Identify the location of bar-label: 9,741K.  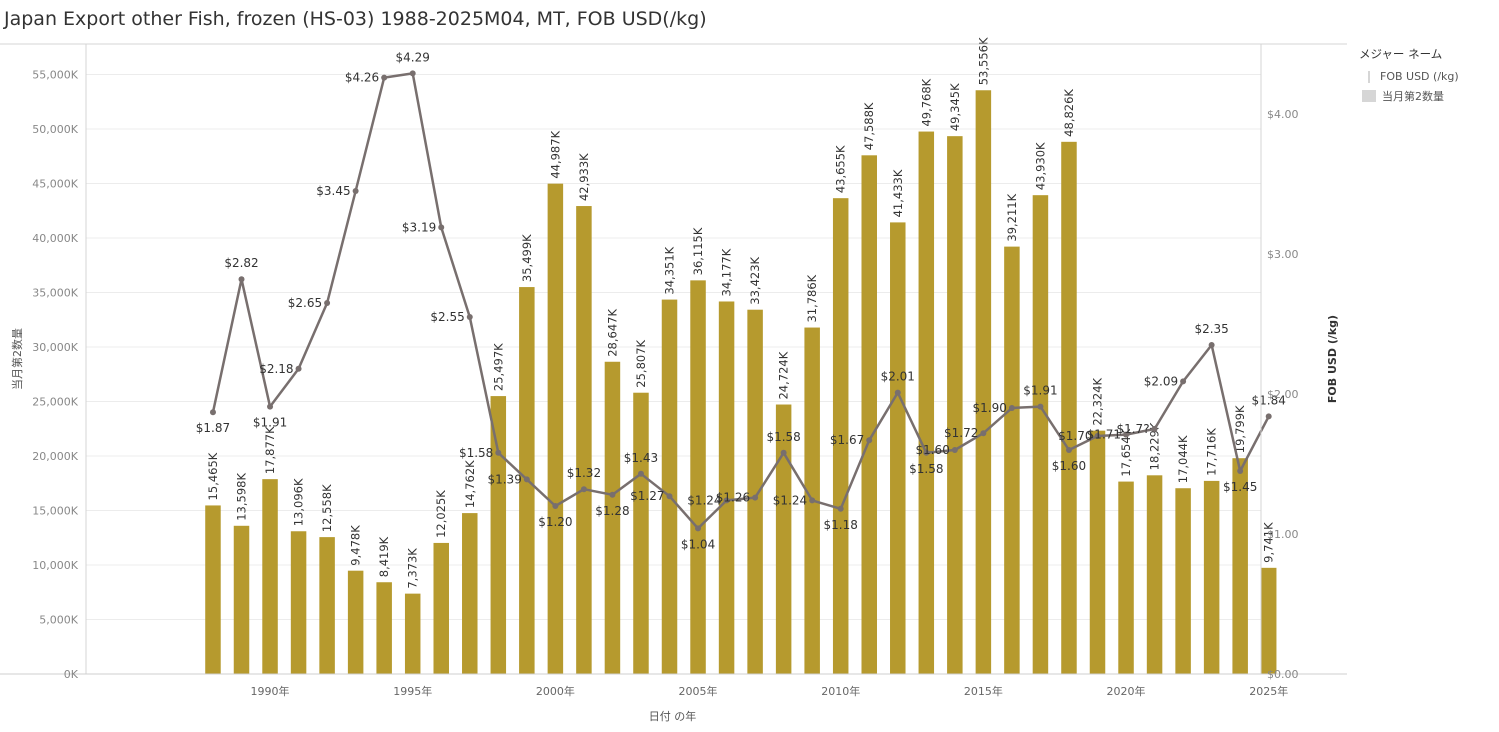
(1269, 542).